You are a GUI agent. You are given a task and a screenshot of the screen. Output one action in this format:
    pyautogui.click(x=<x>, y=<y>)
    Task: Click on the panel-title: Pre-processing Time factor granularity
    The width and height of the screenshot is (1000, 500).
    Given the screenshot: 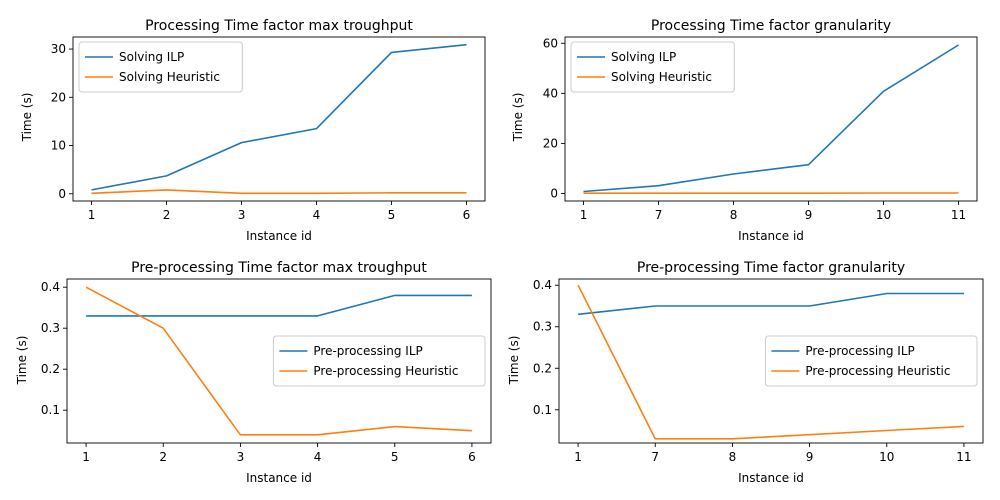 What is the action you would take?
    pyautogui.click(x=771, y=268)
    